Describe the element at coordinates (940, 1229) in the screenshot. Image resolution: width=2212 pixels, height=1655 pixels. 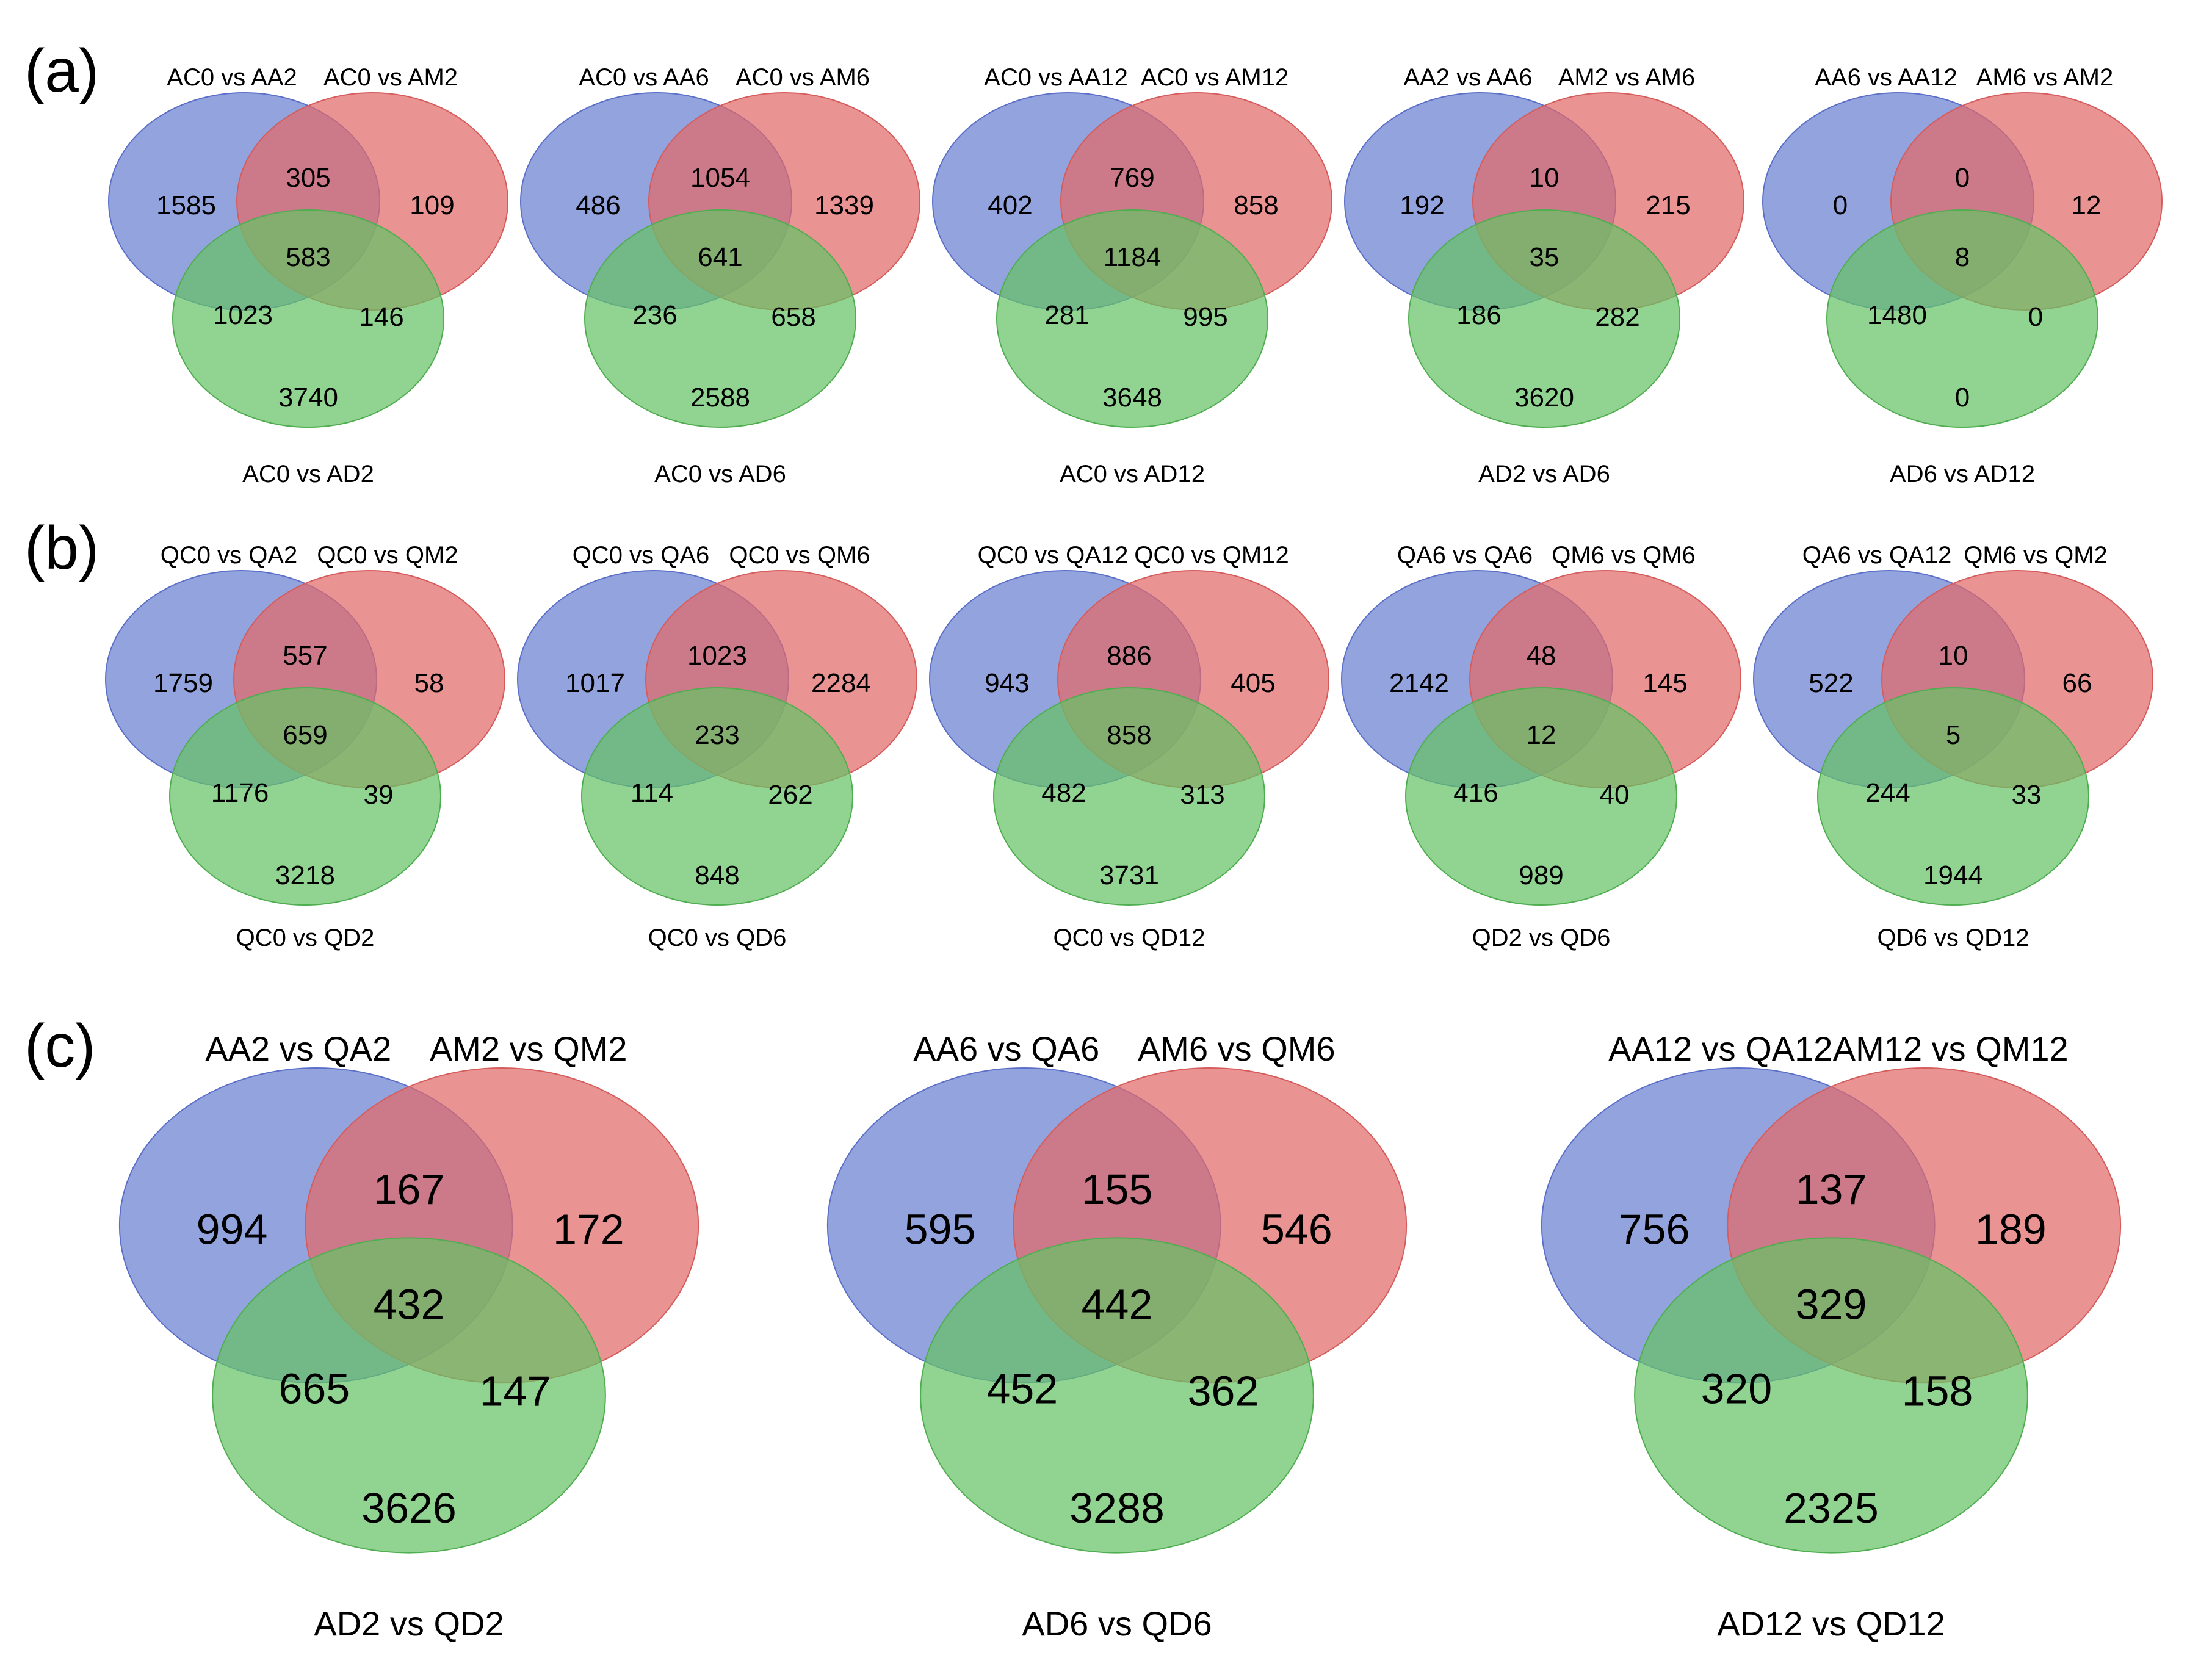
I see `count-a-only: 595` at that location.